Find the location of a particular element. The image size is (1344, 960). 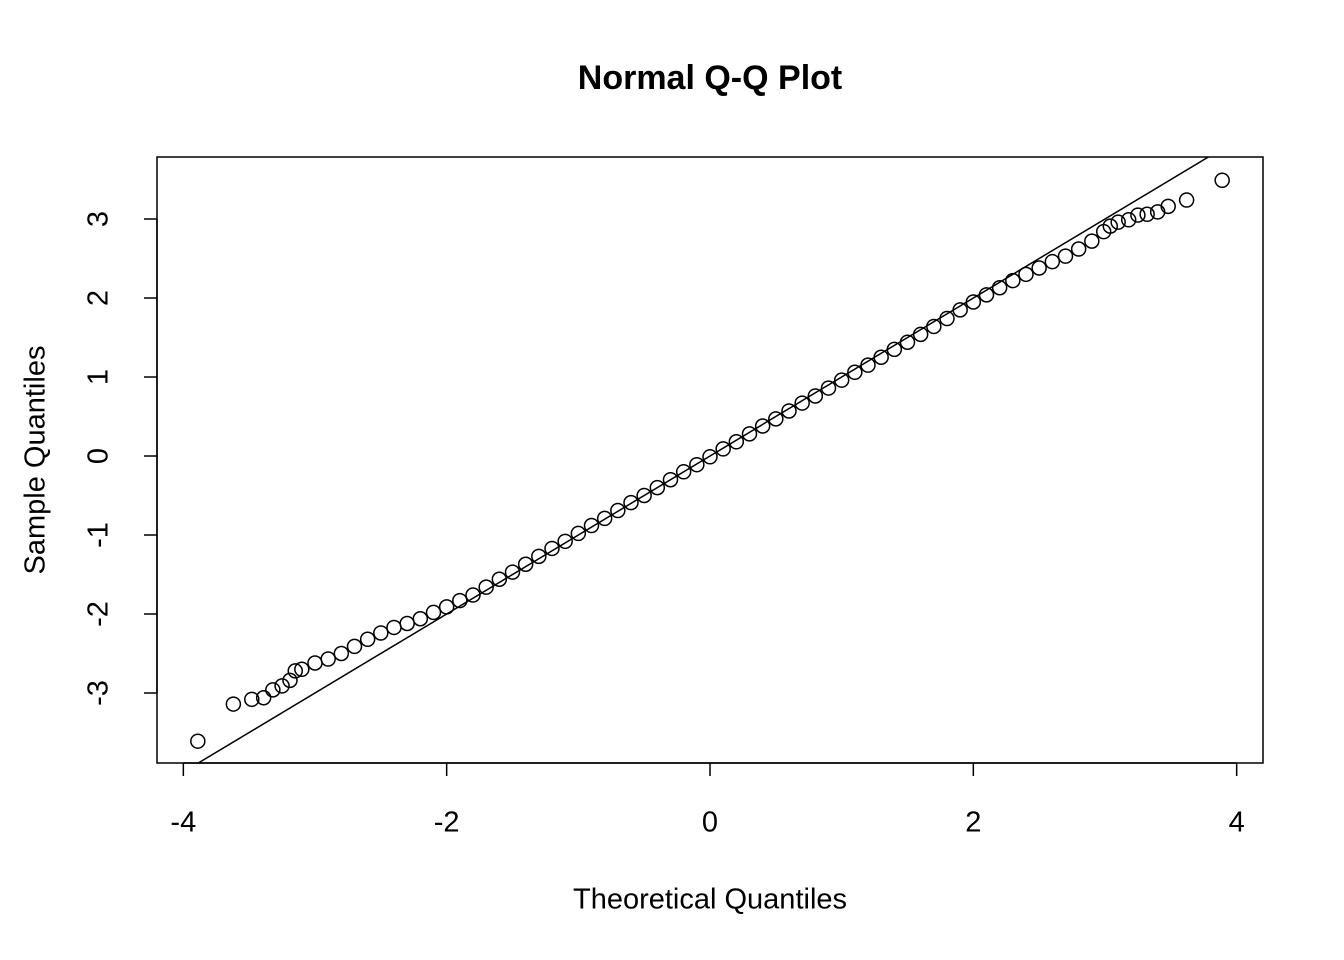

x-tick-label: -2 is located at coordinates (447, 823).